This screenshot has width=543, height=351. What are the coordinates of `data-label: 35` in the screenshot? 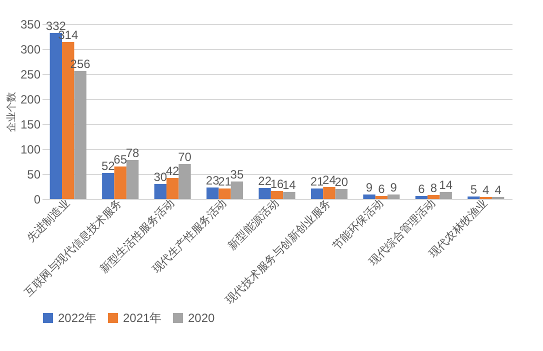 It's located at (237, 175).